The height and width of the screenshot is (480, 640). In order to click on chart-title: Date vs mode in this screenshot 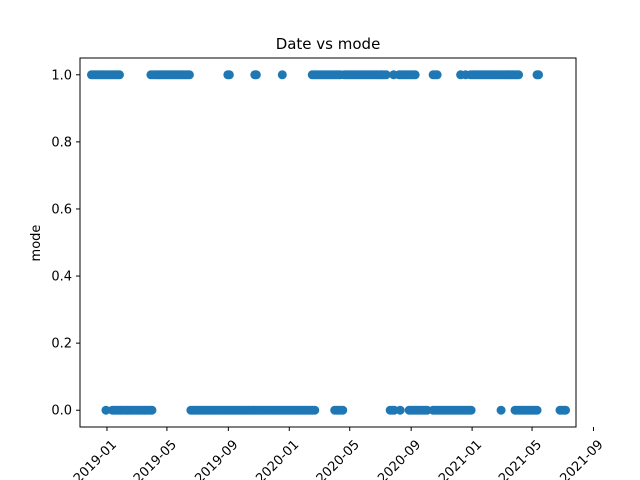, I will do `click(328, 44)`.